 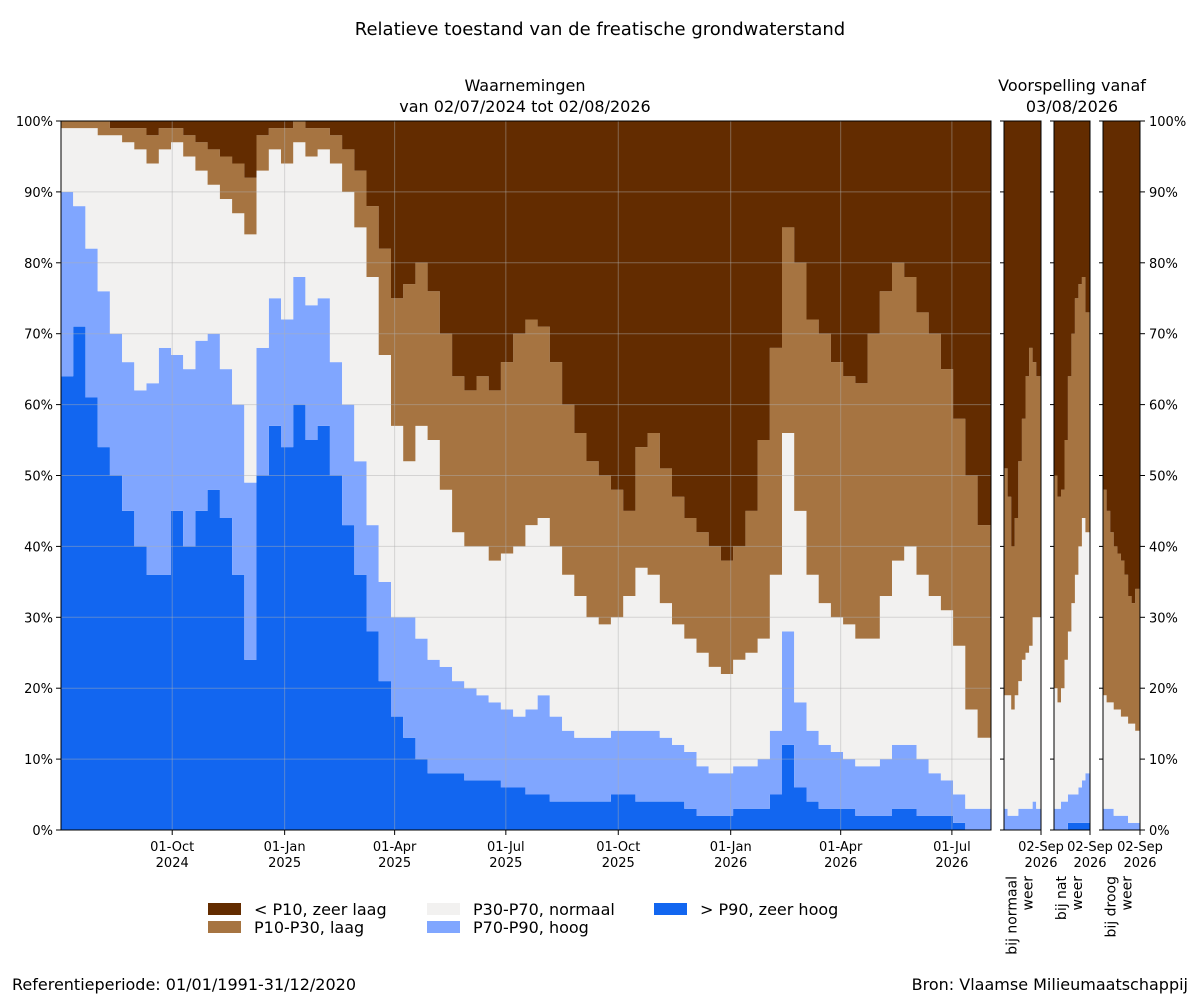 I want to click on y-tick-label-left: 0%, so click(x=42, y=831).